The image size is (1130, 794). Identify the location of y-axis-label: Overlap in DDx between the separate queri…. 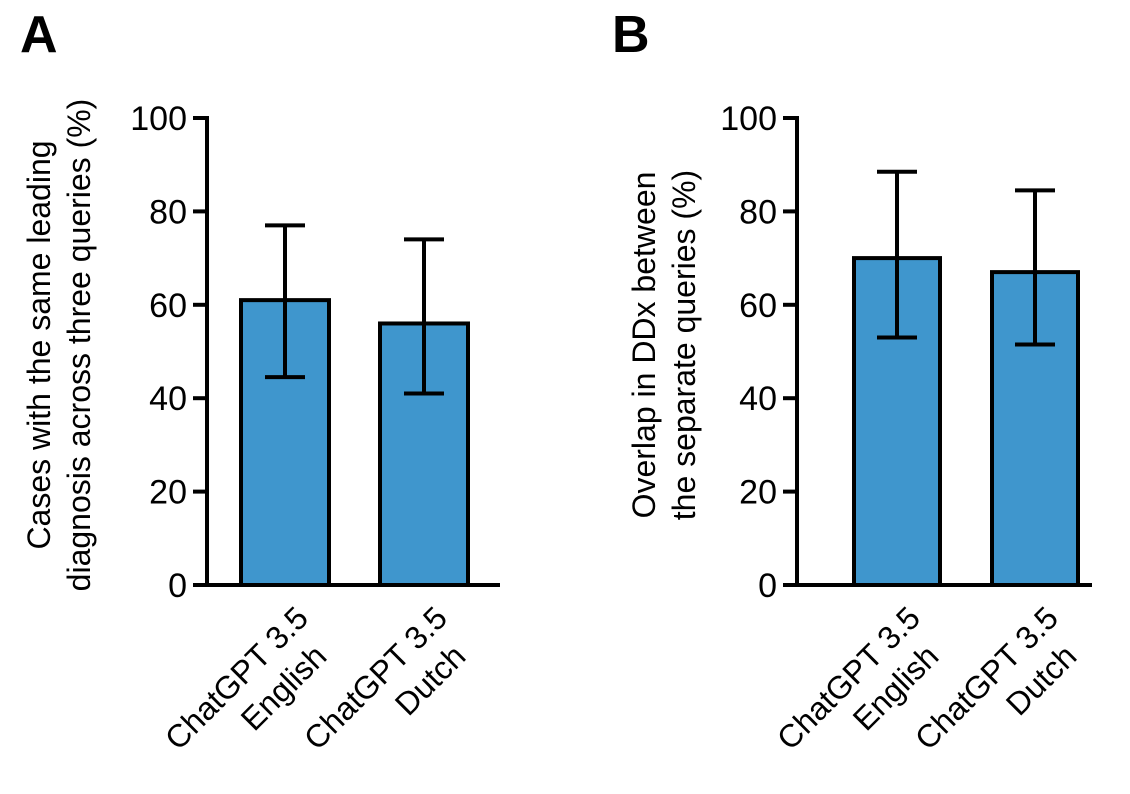
(664, 345).